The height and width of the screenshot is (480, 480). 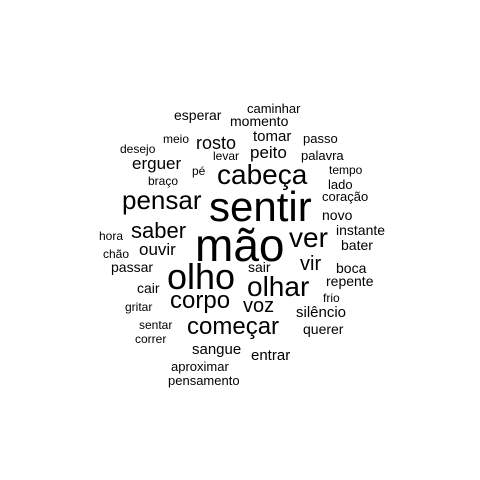 I want to click on word-caminhar: caminhar, so click(x=274, y=108).